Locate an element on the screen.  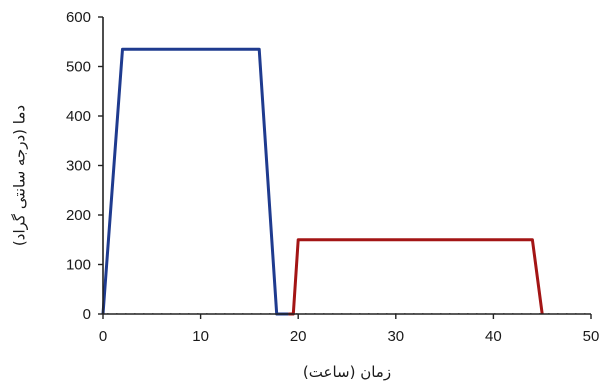
y-tick-label: 300 is located at coordinates (78, 166).